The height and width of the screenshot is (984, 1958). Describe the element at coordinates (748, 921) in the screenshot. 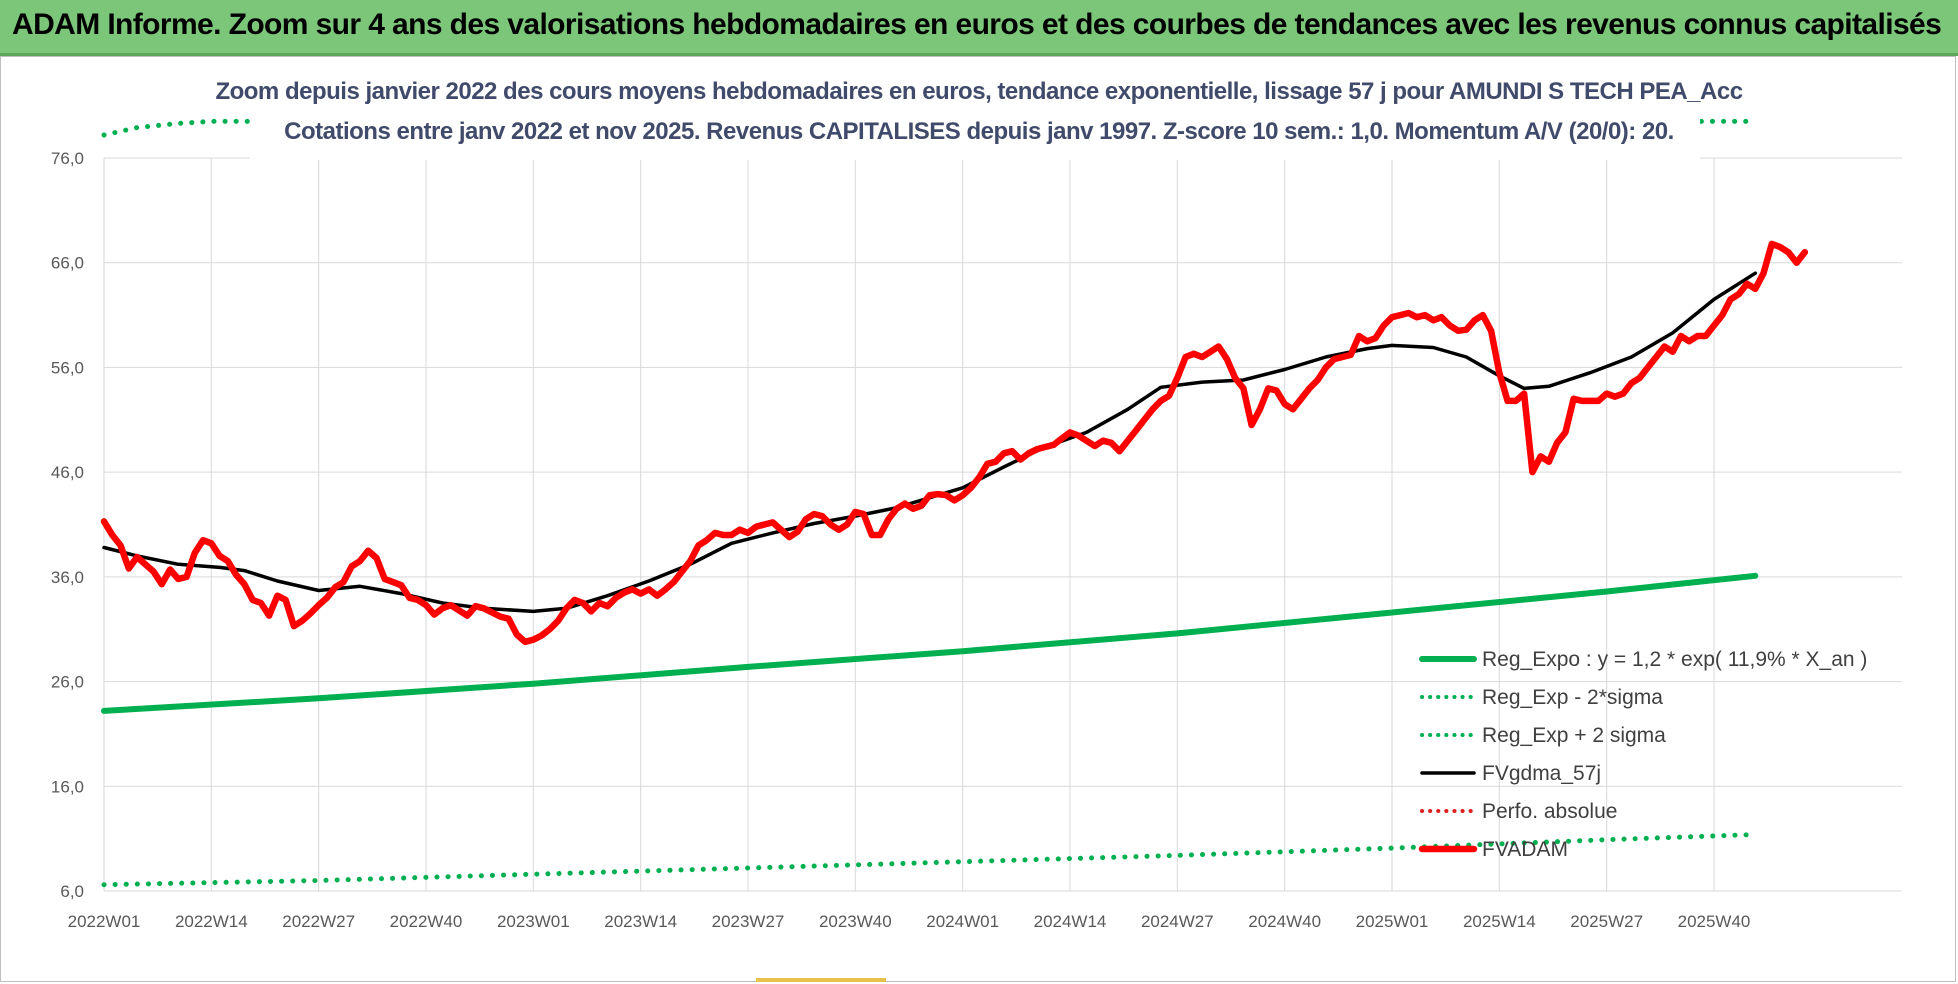

I see `x-tick-label: 2023W27` at that location.